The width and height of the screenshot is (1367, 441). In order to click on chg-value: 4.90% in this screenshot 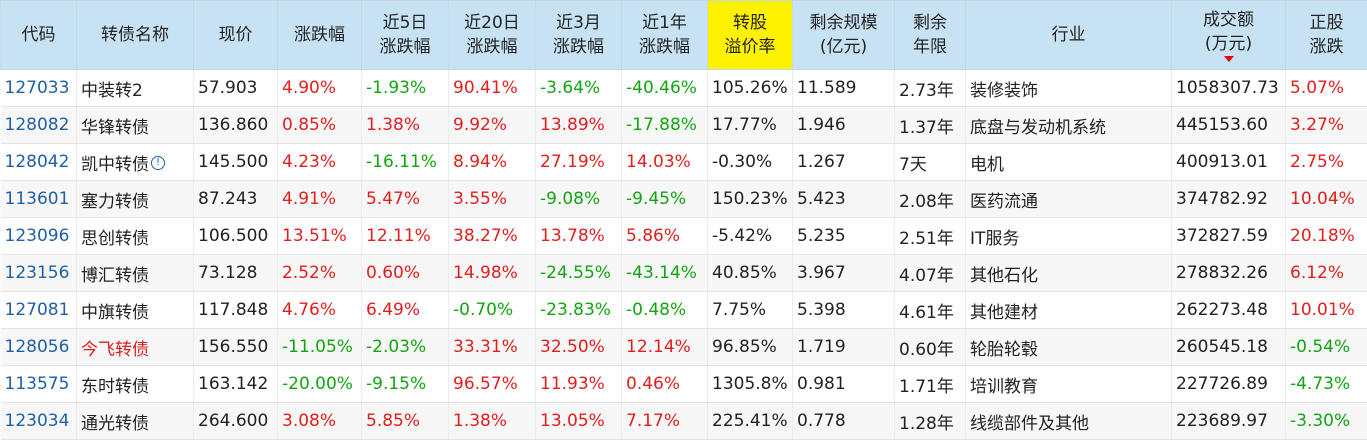, I will do `click(309, 88)`.